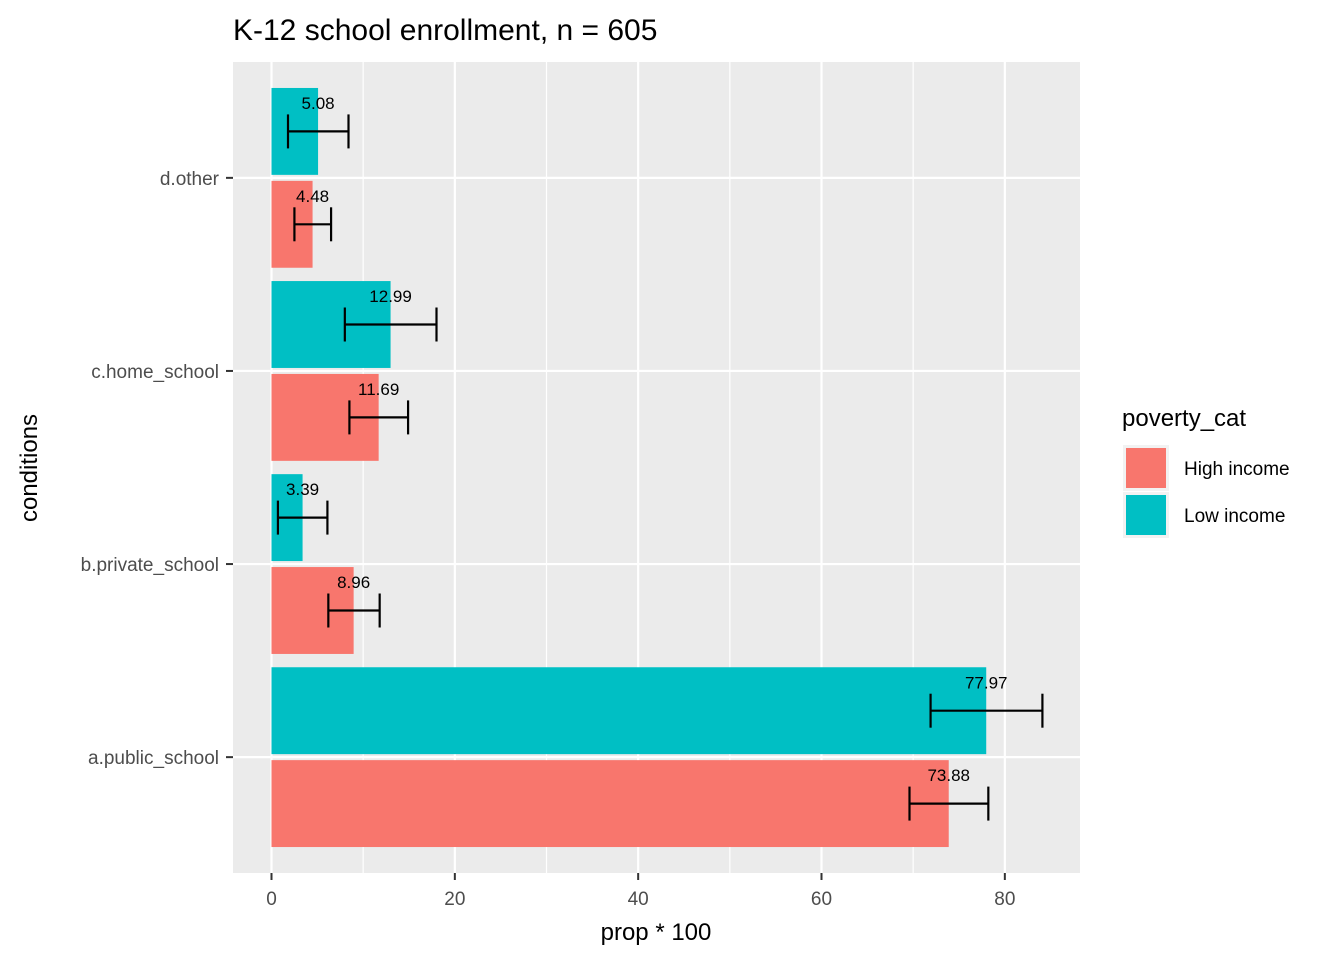  Describe the element at coordinates (271, 899) in the screenshot. I see `x-tick-label: 0` at that location.